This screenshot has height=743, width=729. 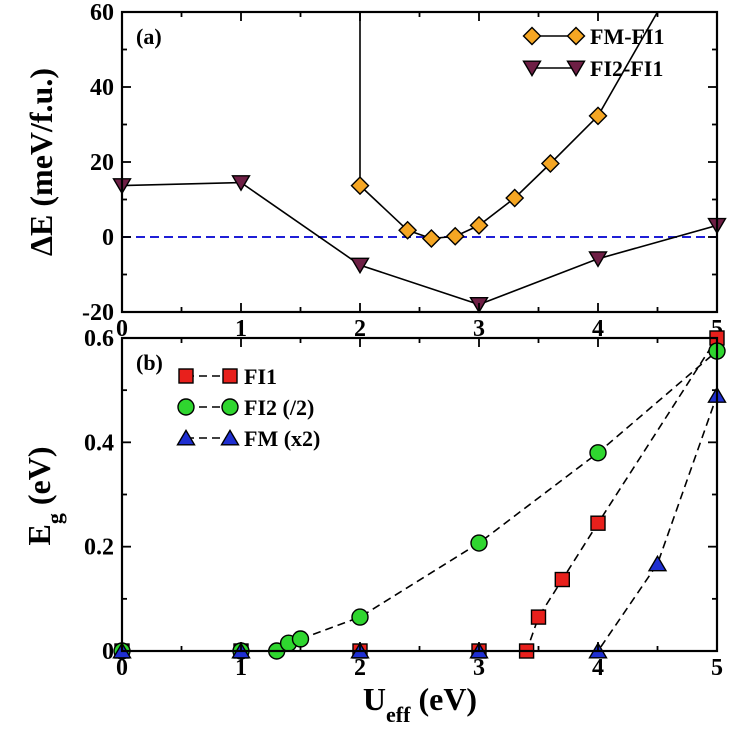 What do you see at coordinates (98, 313) in the screenshot?
I see `y-tick-label: -20` at bounding box center [98, 313].